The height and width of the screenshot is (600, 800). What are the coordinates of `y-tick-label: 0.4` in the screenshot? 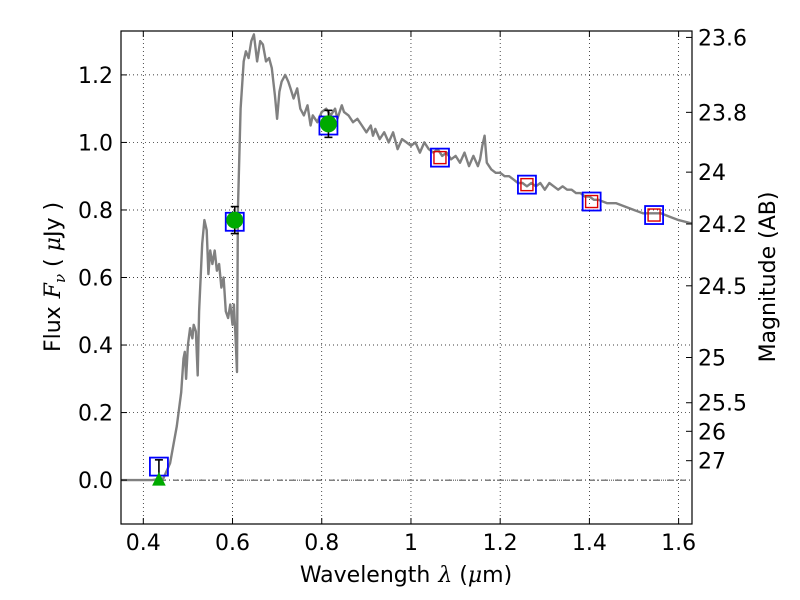 It's located at (95, 346).